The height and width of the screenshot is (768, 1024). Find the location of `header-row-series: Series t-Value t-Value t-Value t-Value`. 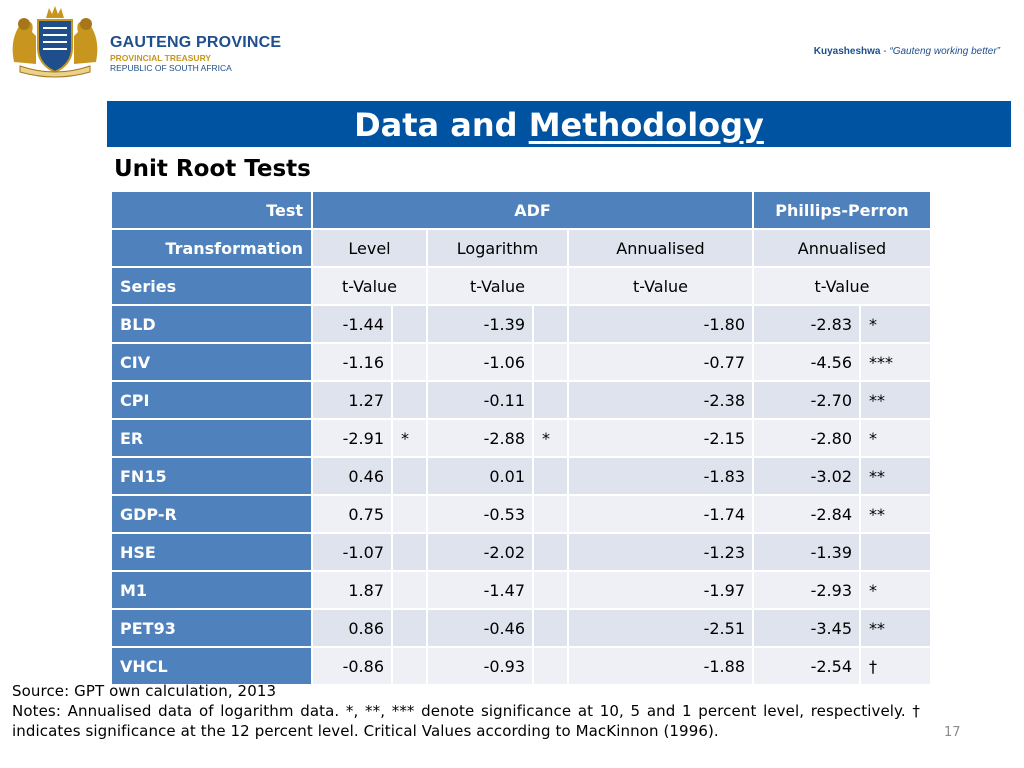

header-row-series: Series t-Value t-Value t-Value t-Value is located at coordinates (521, 286).